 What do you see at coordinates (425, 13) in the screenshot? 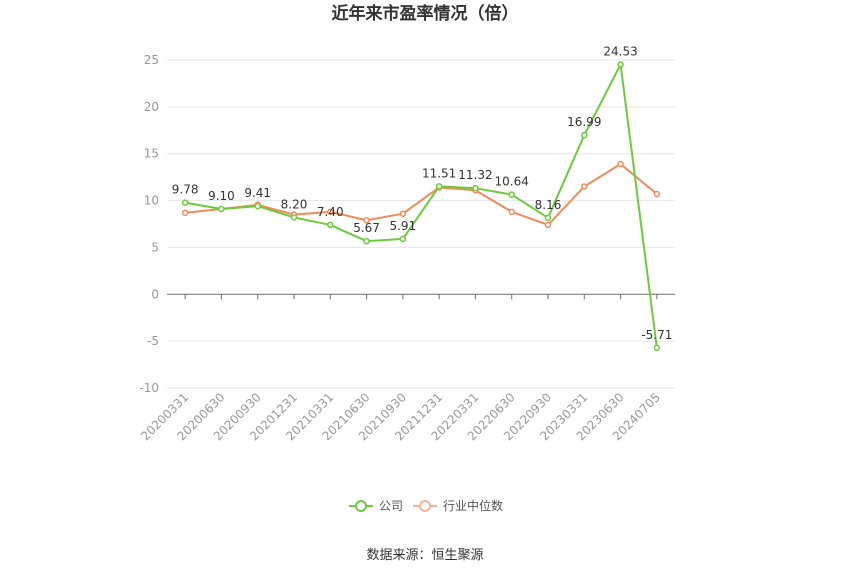
I see `chart-title: 近年来市盈率情况（倍）` at bounding box center [425, 13].